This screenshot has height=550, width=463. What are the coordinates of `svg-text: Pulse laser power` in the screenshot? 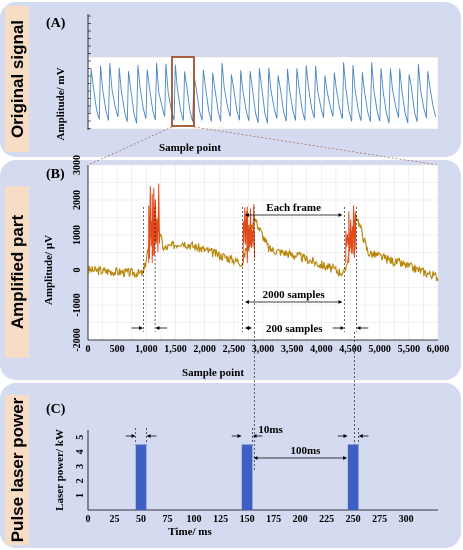 It's located at (17, 469).